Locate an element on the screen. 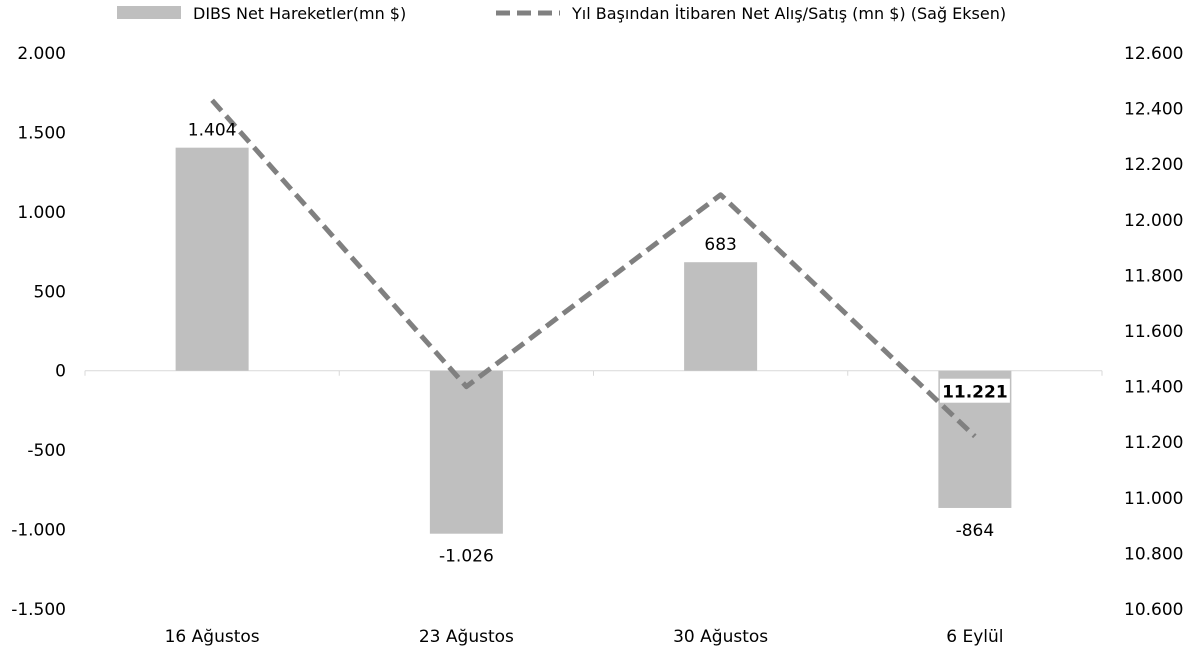 This screenshot has width=1198, height=653. right-axis-tick-label: 10.600 is located at coordinates (1153, 610).